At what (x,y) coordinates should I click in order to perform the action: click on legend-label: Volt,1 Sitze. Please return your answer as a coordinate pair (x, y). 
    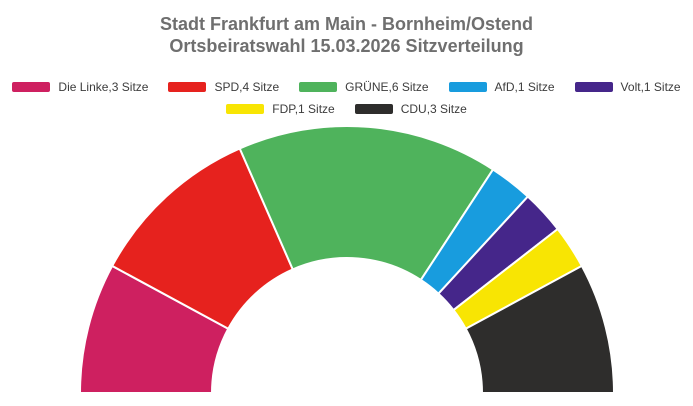
    Looking at the image, I should click on (650, 87).